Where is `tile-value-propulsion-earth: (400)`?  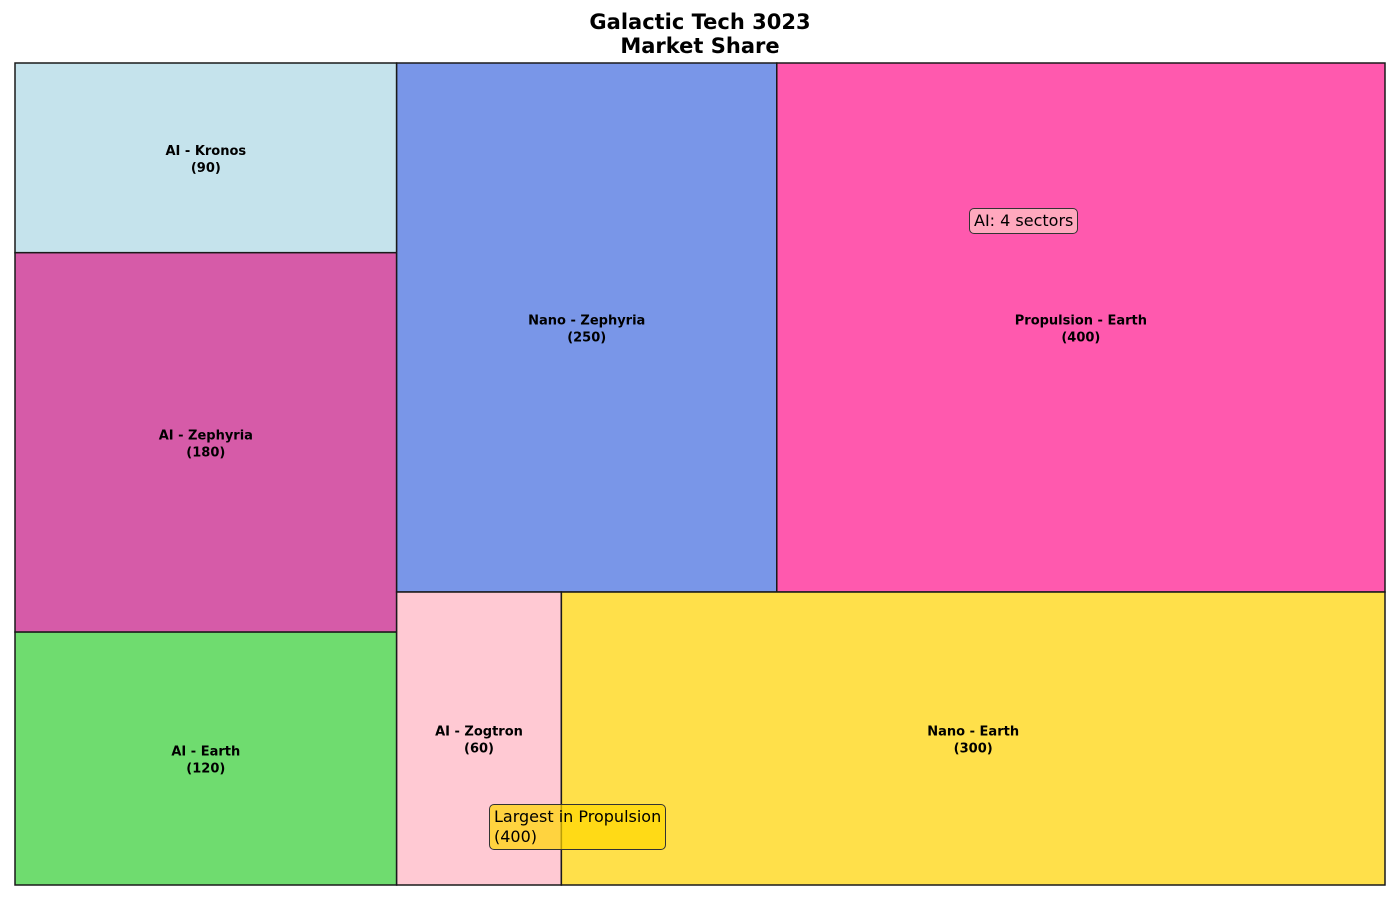 tile-value-propulsion-earth: (400) is located at coordinates (1080, 338).